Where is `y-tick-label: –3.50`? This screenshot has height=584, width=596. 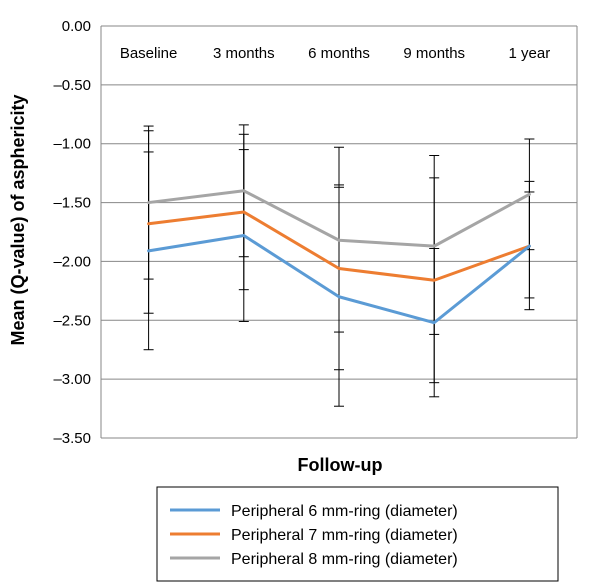
y-tick-label: –3.50 is located at coordinates (72, 438).